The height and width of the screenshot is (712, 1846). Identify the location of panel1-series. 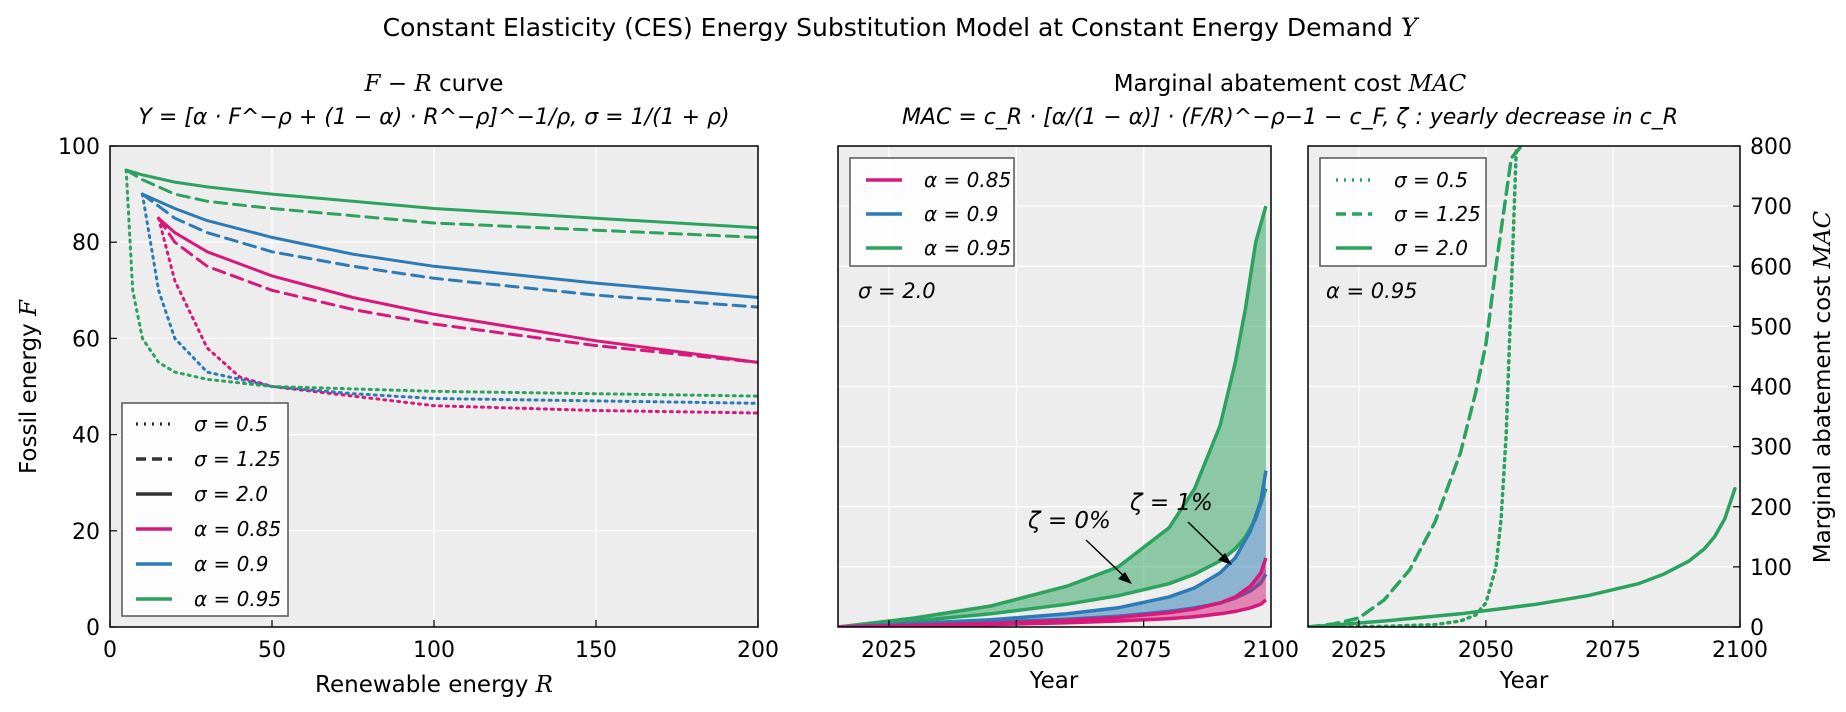
(441, 291).